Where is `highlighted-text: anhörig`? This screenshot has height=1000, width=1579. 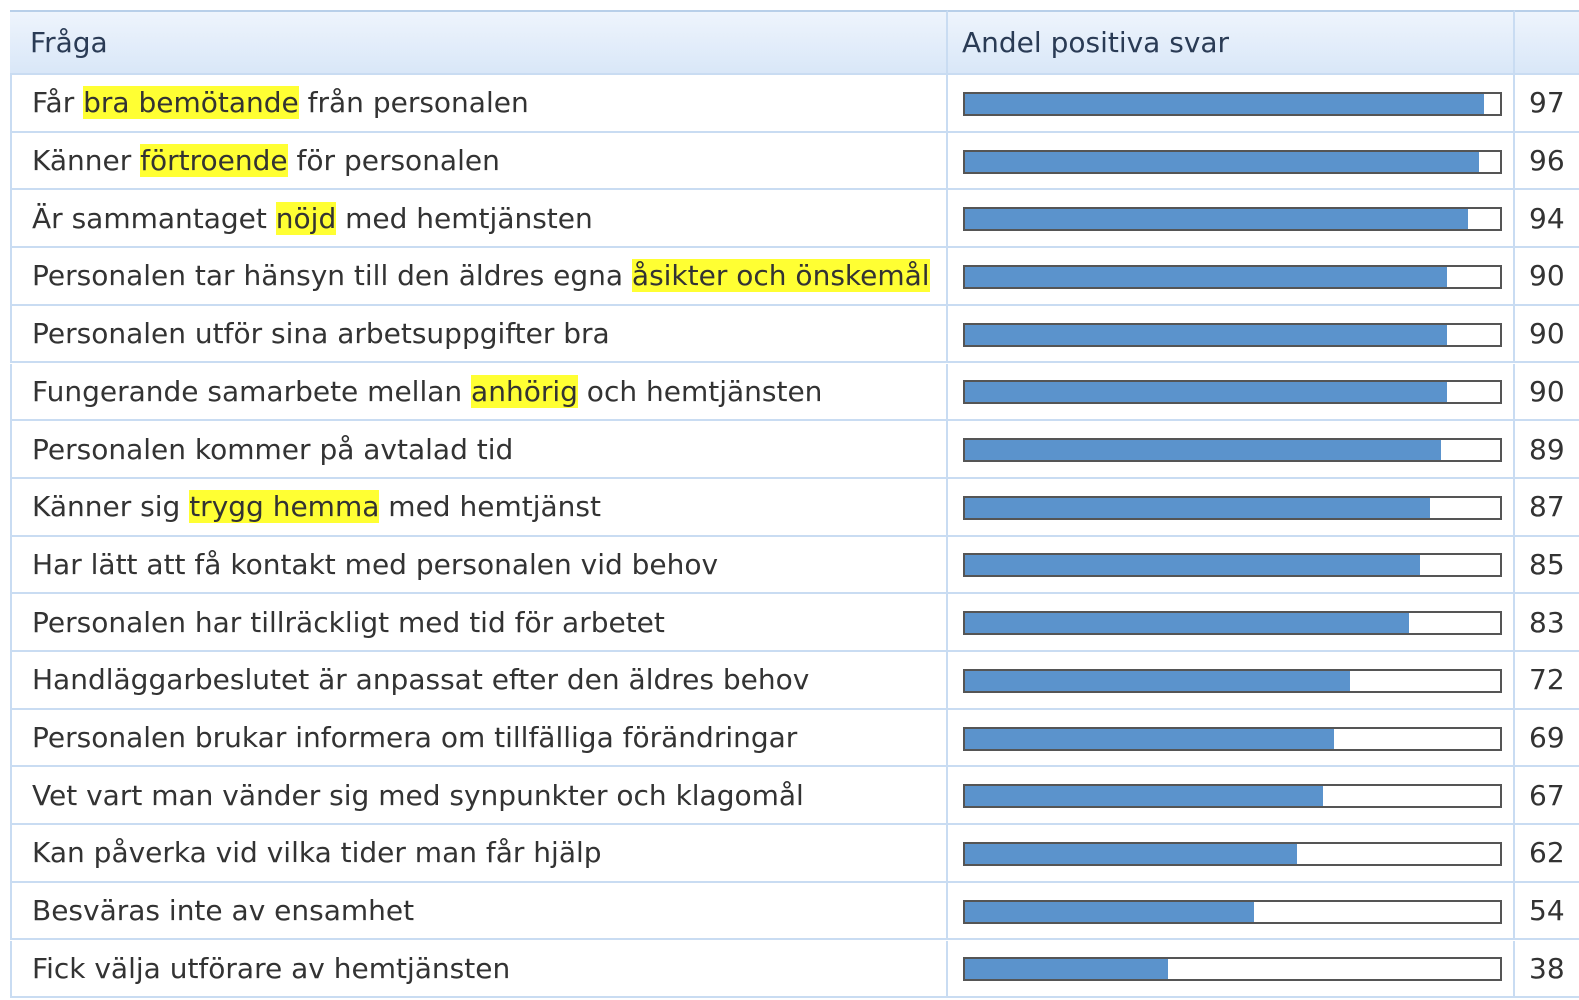
highlighted-text: anhörig is located at coordinates (524, 391).